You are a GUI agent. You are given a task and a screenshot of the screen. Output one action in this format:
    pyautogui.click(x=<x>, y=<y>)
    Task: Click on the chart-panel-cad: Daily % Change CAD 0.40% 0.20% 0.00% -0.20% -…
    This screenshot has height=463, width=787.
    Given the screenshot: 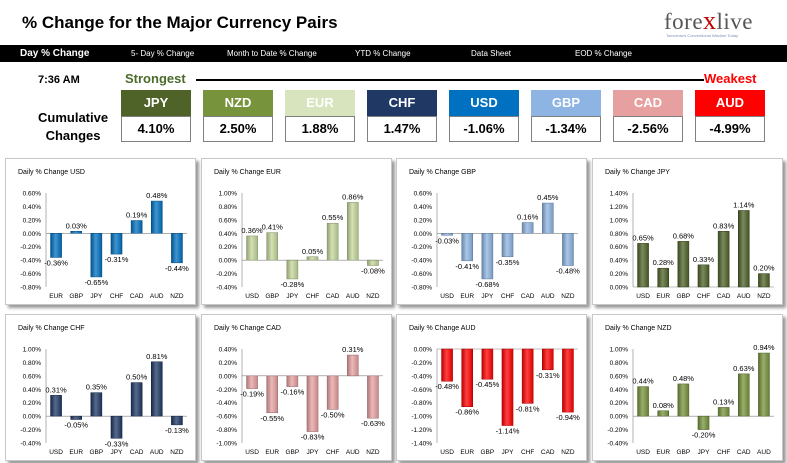 What is the action you would take?
    pyautogui.click(x=296, y=387)
    